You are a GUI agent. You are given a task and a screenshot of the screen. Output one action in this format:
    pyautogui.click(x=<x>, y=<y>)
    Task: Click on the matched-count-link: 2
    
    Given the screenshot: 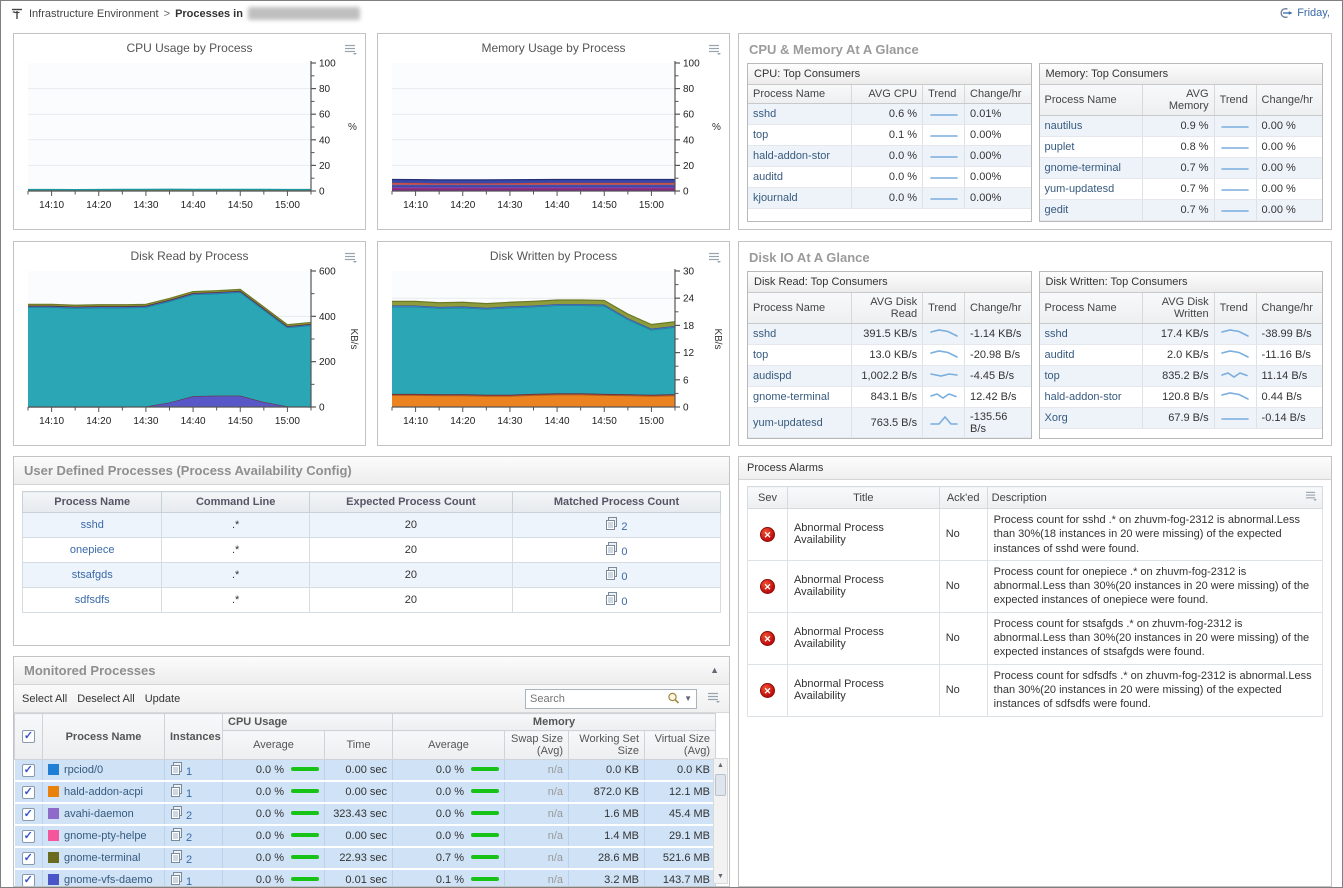 What is the action you would take?
    pyautogui.click(x=624, y=527)
    